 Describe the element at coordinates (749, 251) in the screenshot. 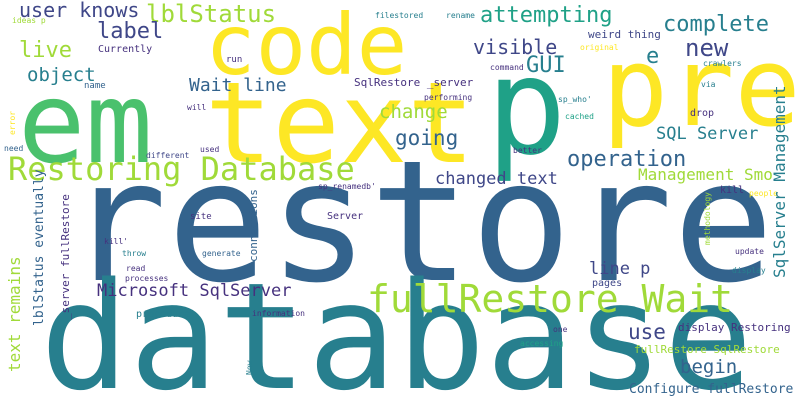

I see `word-update: update` at that location.